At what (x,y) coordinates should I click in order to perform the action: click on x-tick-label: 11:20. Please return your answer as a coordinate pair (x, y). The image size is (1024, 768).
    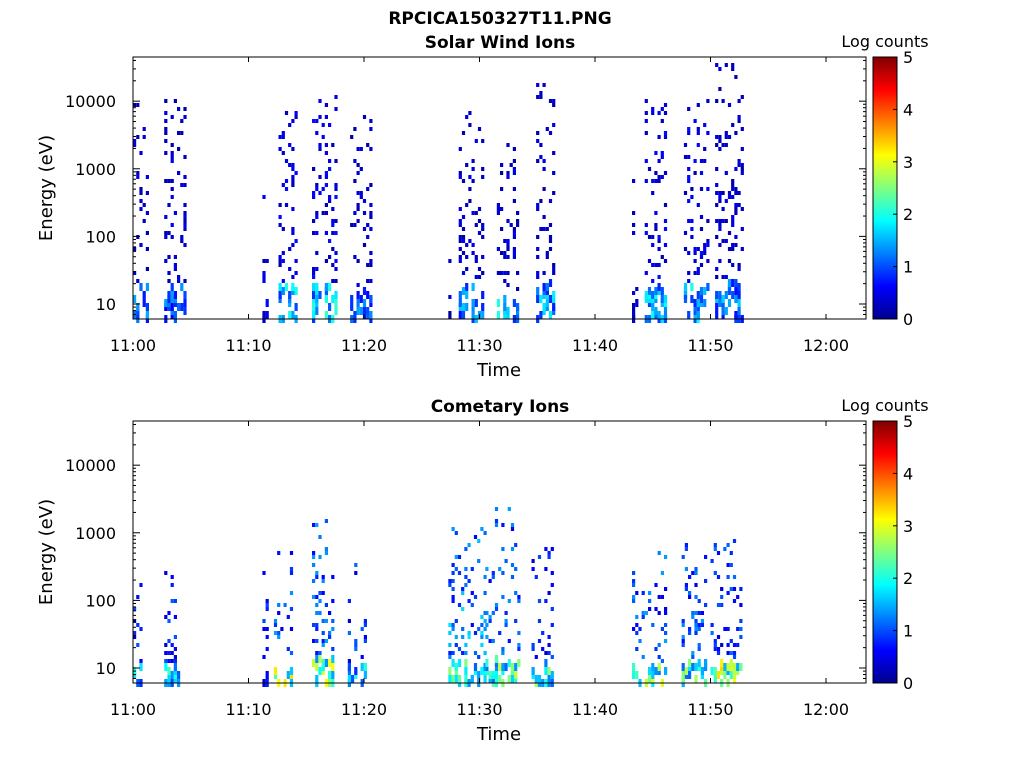
    Looking at the image, I should click on (364, 345).